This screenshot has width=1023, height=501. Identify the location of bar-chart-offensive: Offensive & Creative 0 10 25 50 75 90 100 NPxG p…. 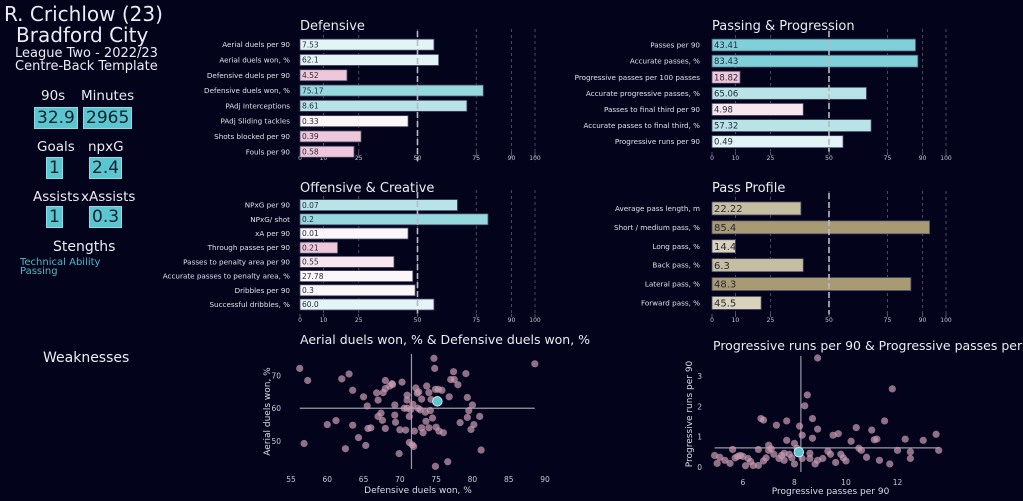
(352, 252).